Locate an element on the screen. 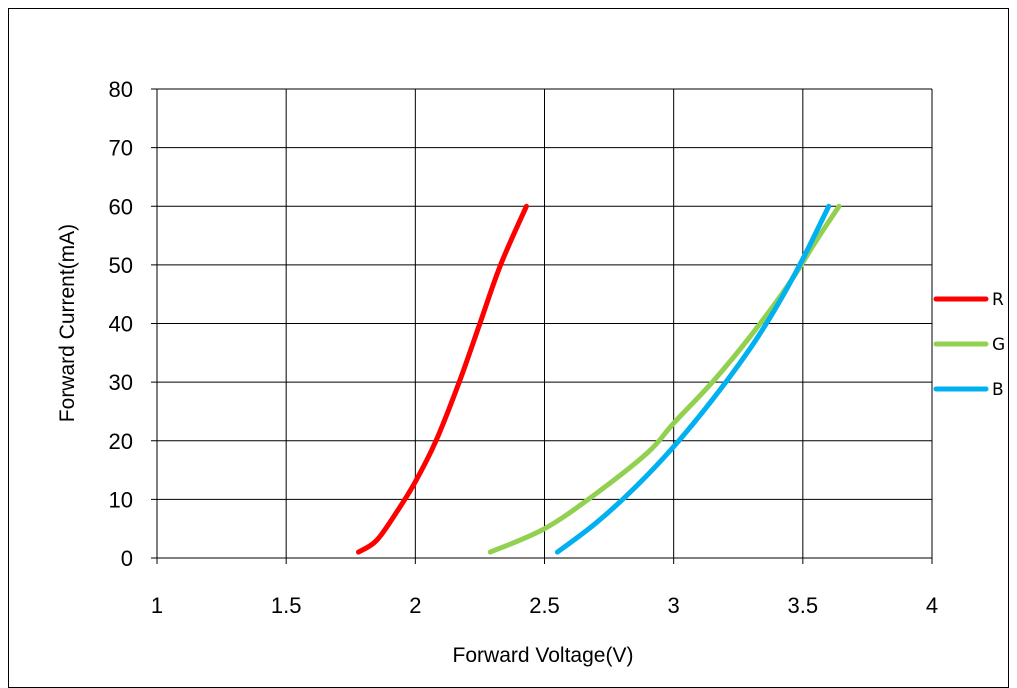 The height and width of the screenshot is (688, 1017). x-tick-labels: 1 1.5 2 2.5 3 3.5 4 is located at coordinates (544, 605).